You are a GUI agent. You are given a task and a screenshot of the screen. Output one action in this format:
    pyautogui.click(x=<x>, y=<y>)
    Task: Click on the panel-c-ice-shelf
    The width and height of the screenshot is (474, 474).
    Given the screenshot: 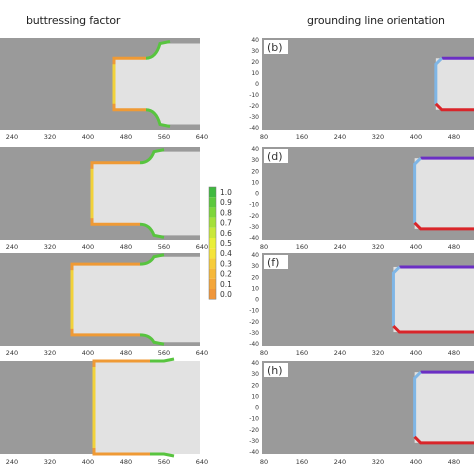 What is the action you would take?
    pyautogui.click(x=146, y=193)
    